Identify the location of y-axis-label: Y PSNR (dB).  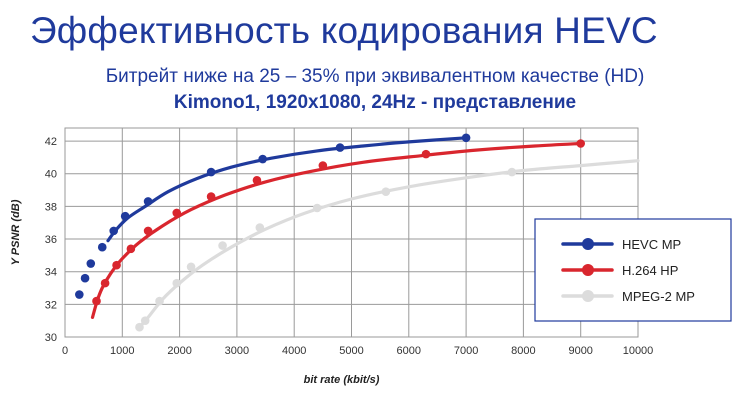
(16, 232).